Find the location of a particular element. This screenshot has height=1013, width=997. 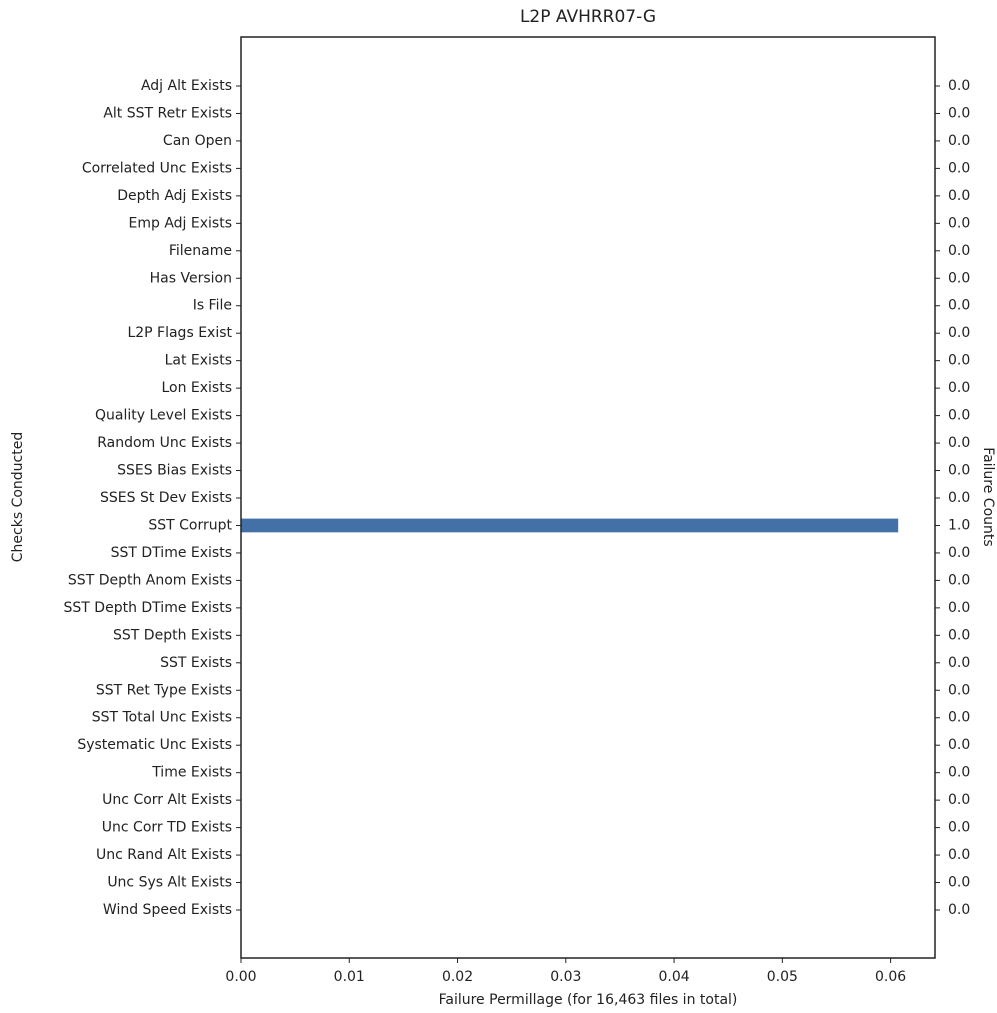

y-tick-label: Correlated Unc Exists is located at coordinates (157, 168).